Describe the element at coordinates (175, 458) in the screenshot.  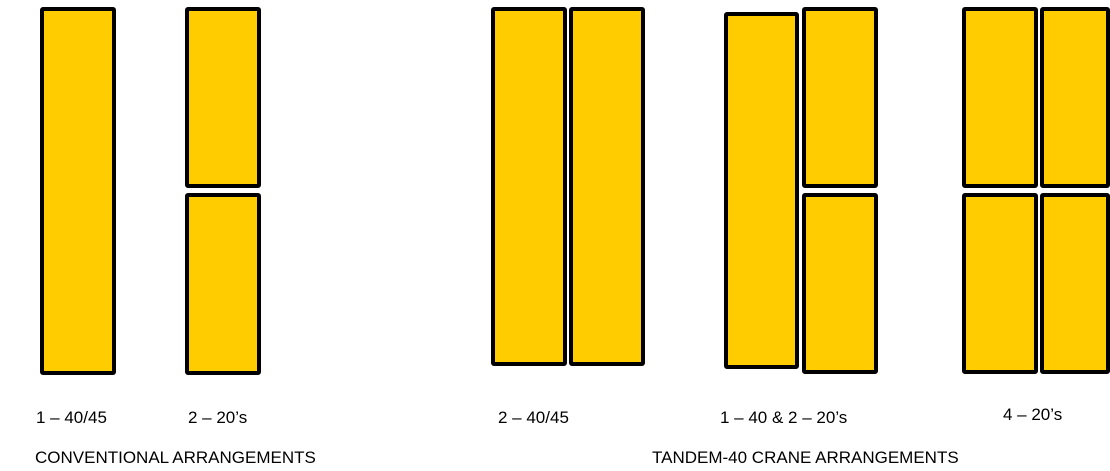
I see `group-title-conventional: CONVENTIONAL ARRANGEMENTS` at that location.